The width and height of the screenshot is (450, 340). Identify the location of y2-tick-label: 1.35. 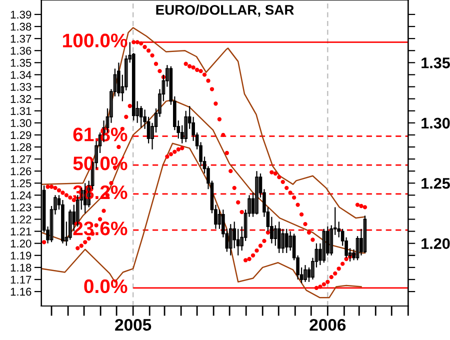
(436, 63).